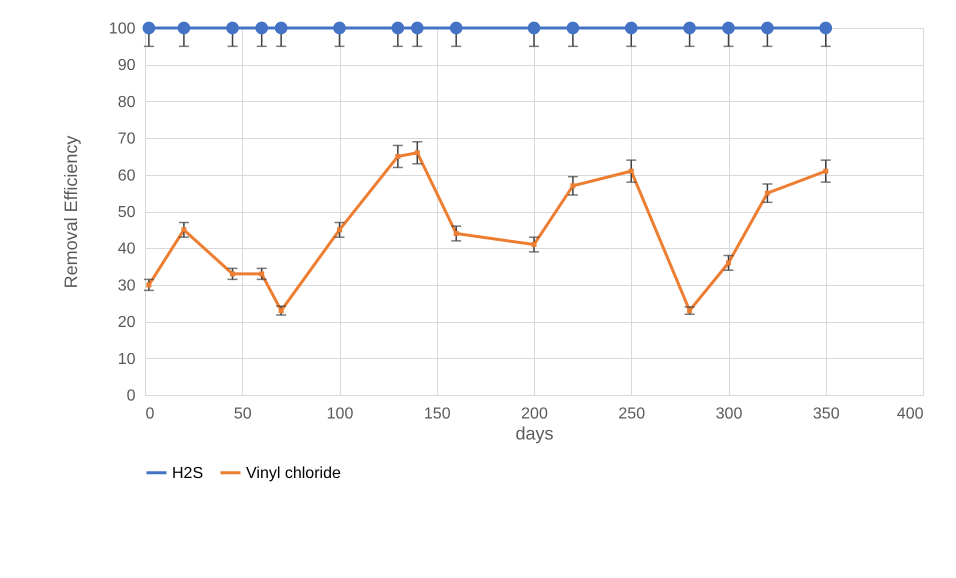 This screenshot has height=578, width=956. What do you see at coordinates (70, 212) in the screenshot?
I see `y-axis-title: Removal Efficiency` at bounding box center [70, 212].